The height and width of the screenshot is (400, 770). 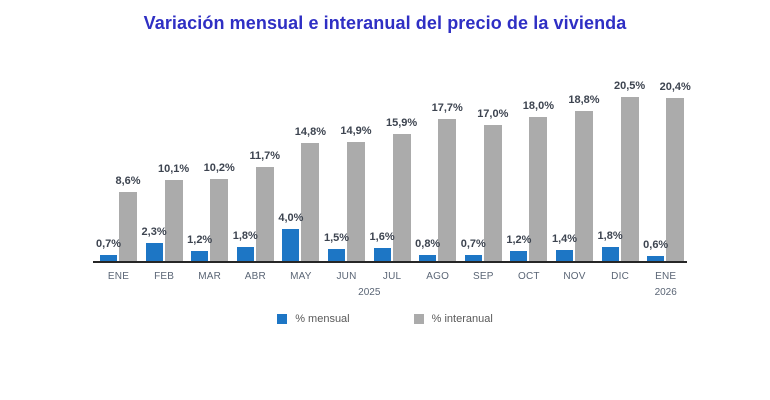 What do you see at coordinates (564, 238) in the screenshot?
I see `value-label-mensual: 1,4%` at bounding box center [564, 238].